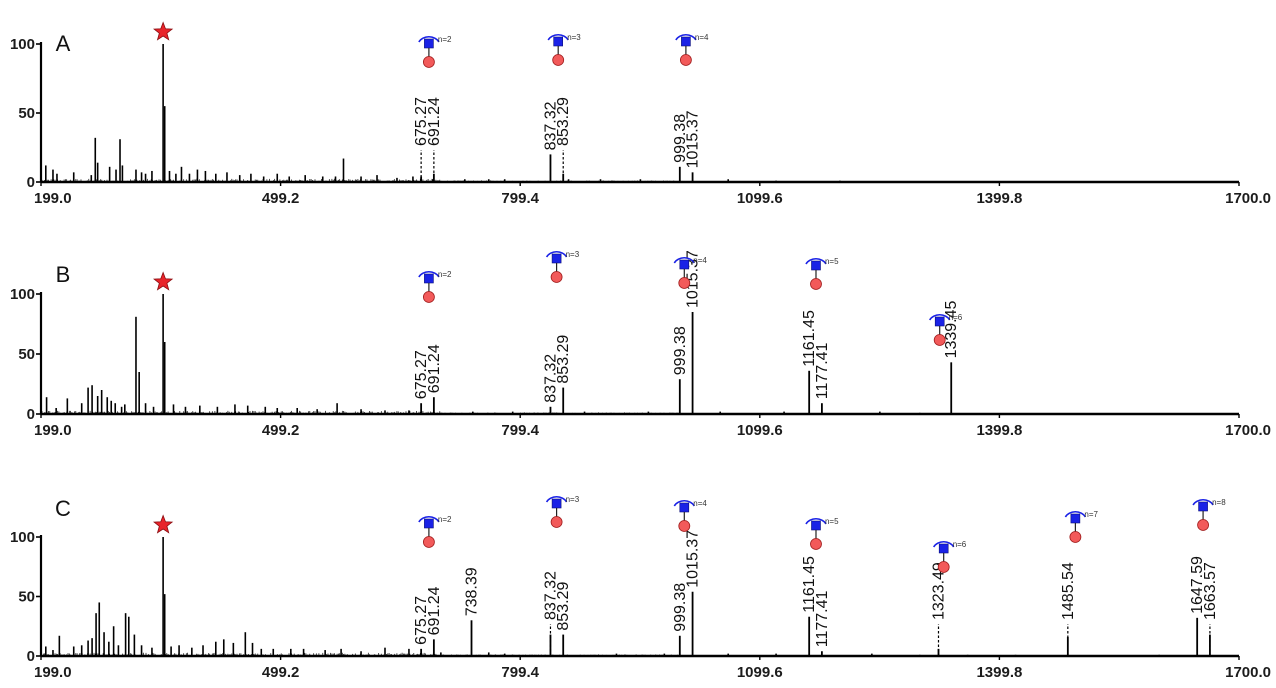  I want to click on repeat-count-label: n=5, so click(832, 521).